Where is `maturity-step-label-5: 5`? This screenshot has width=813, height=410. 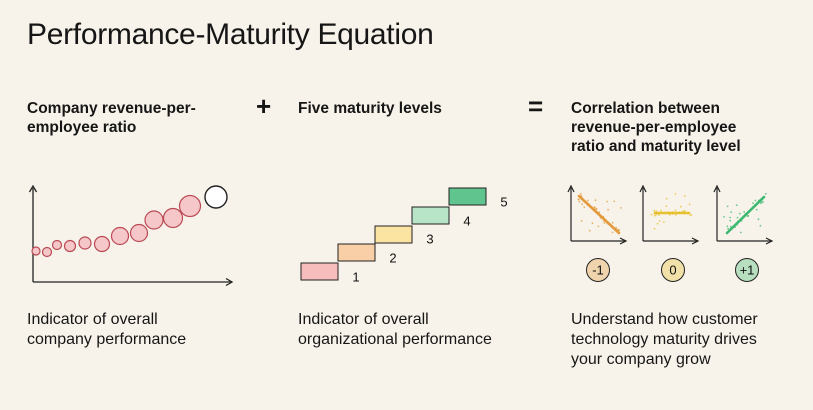
maturity-step-label-5: 5 is located at coordinates (503, 201).